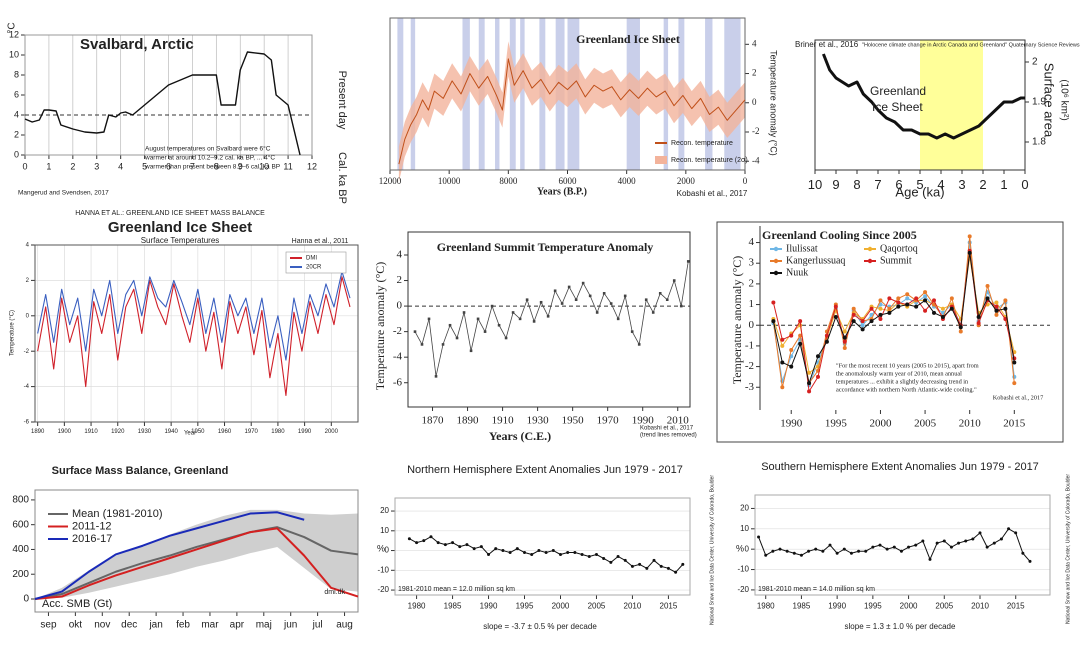 The image size is (1080, 661). What do you see at coordinates (740, 548) in the screenshot?
I see `y-label: %` at bounding box center [740, 548].